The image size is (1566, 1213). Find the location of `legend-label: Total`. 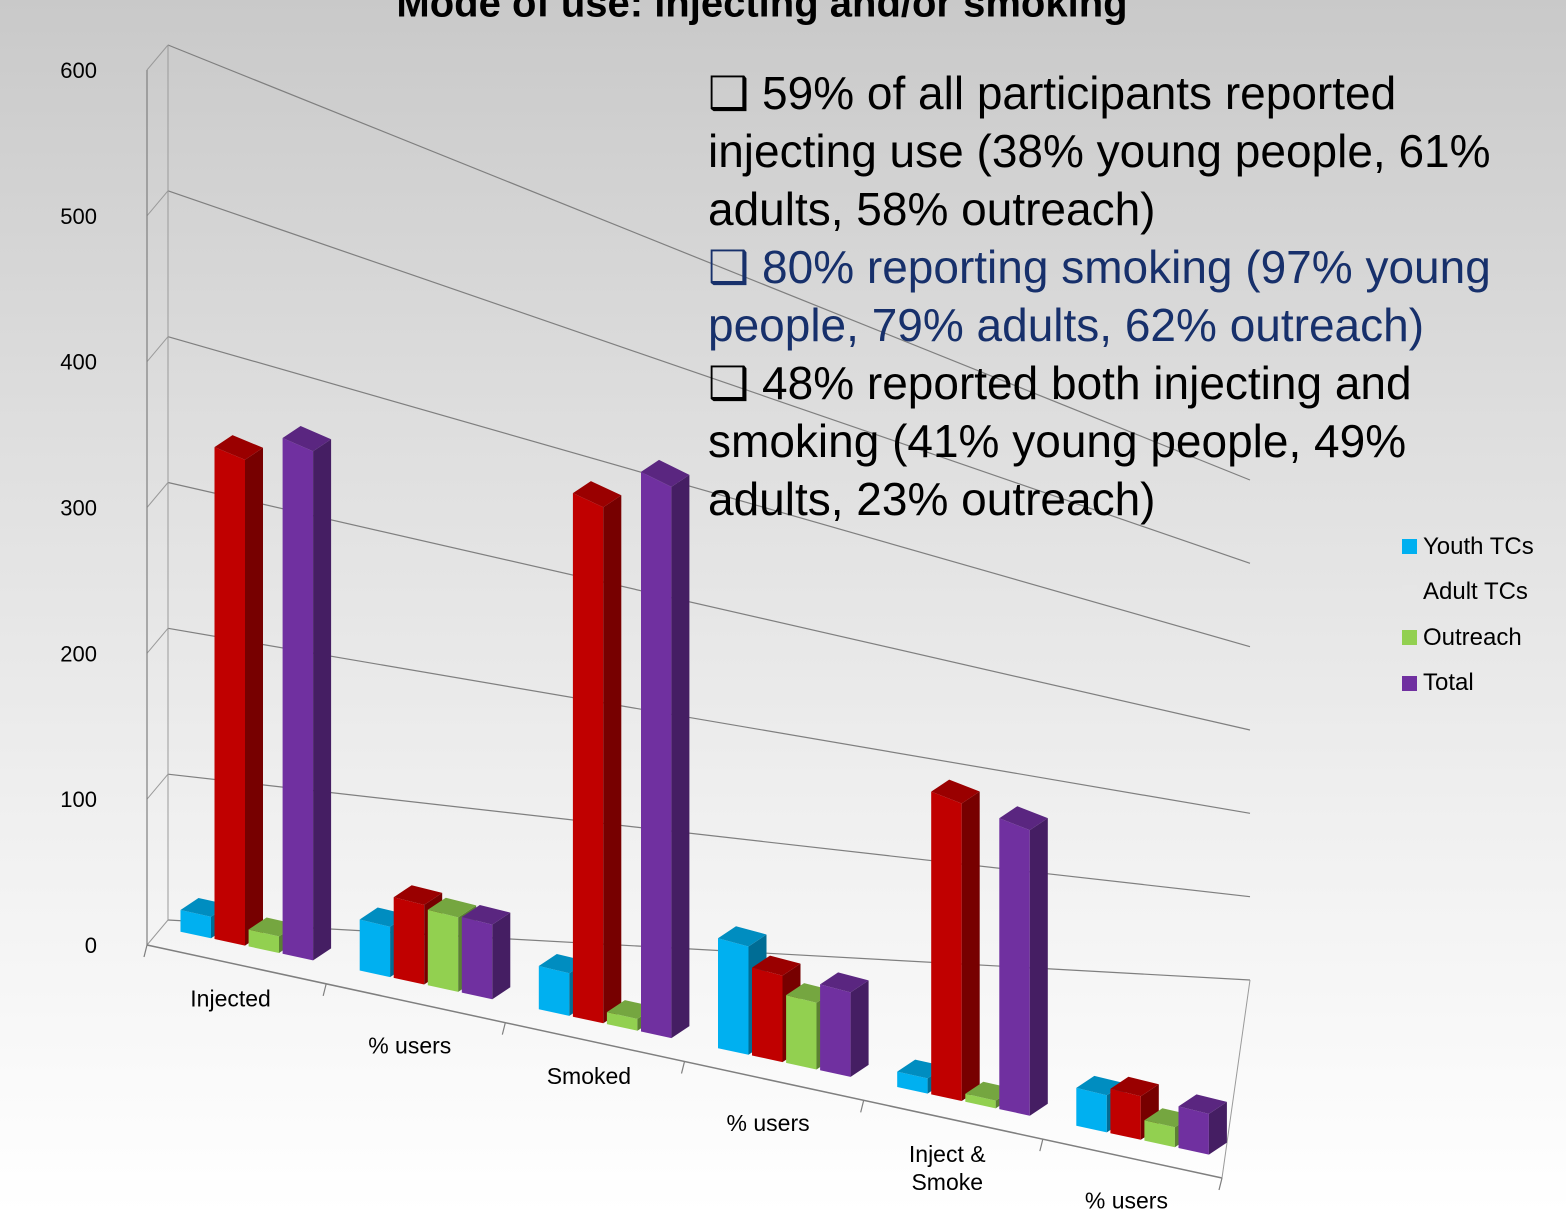

legend-label: Total is located at coordinates (1448, 683).